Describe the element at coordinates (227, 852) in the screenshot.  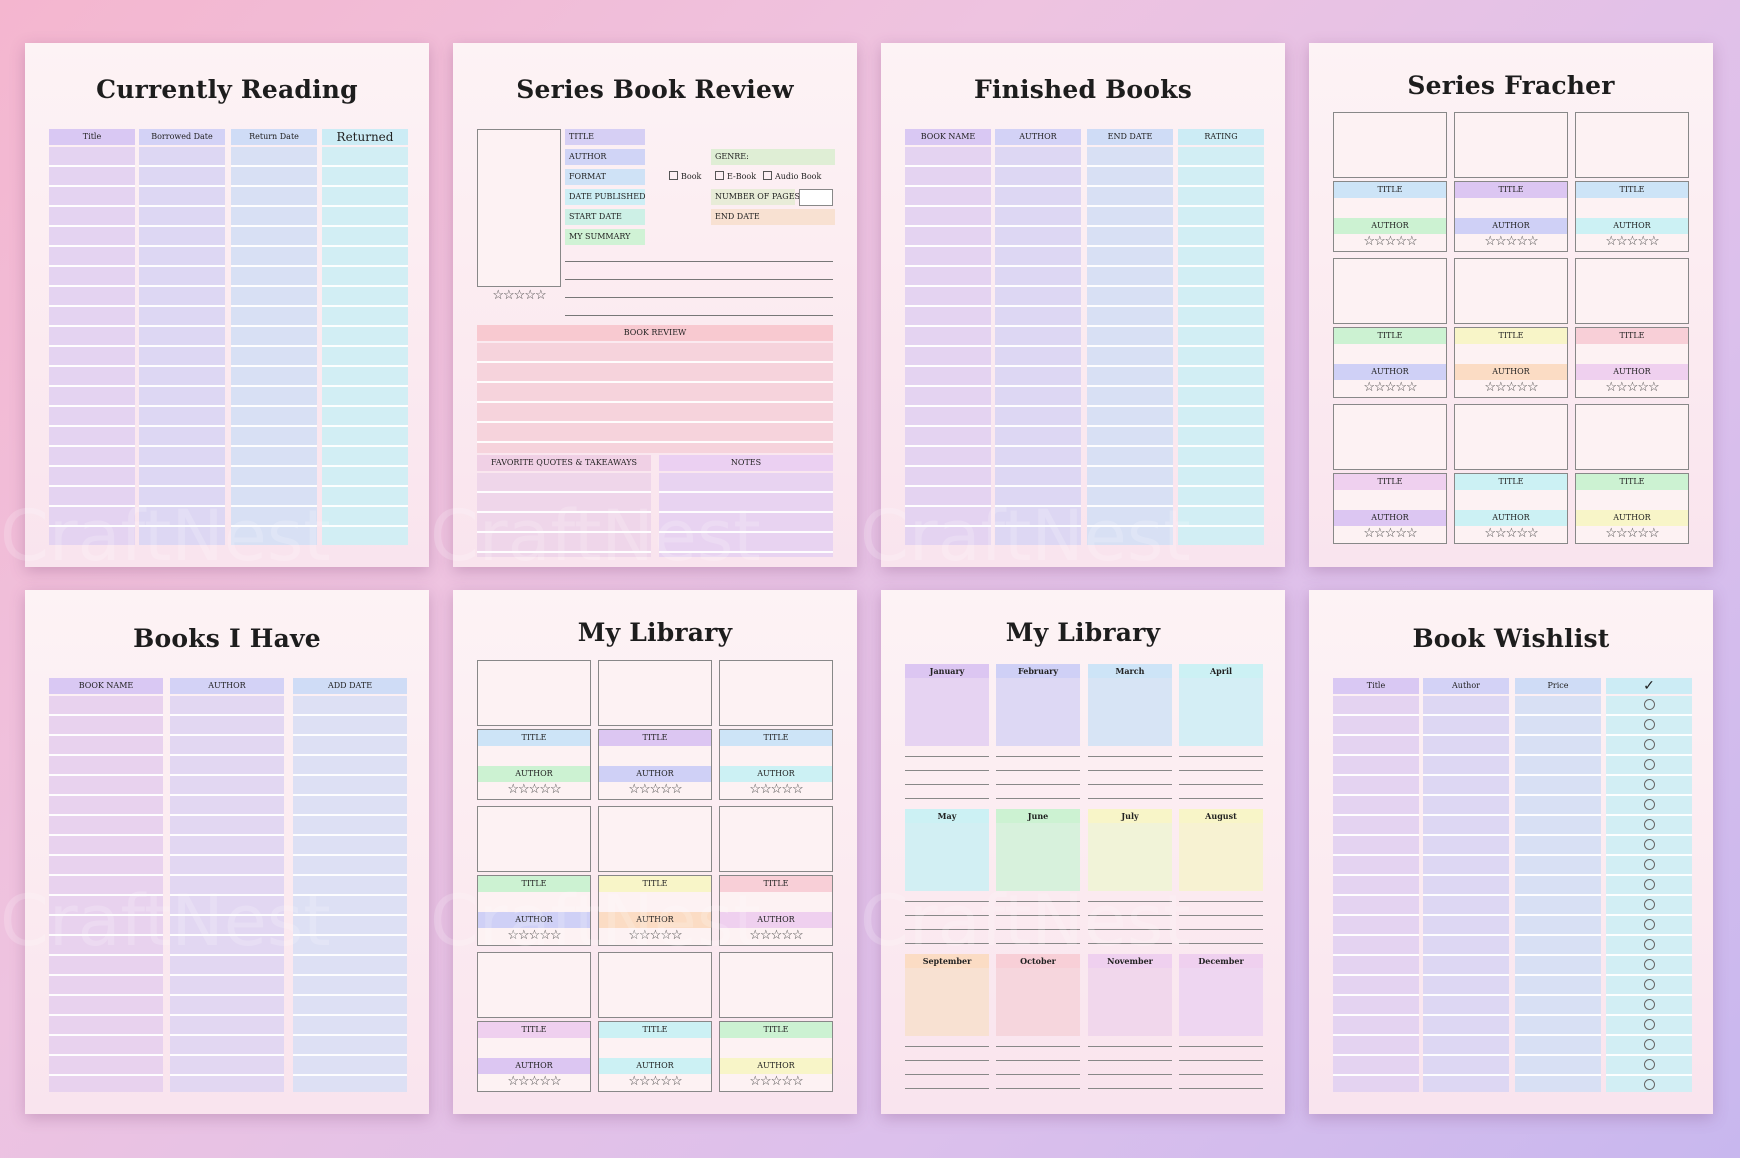
I see `page-books-i-have: Books I Have BOOK NAME AUTHOR ADD DATE` at that location.